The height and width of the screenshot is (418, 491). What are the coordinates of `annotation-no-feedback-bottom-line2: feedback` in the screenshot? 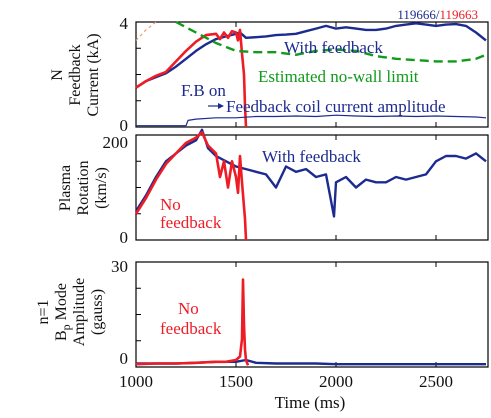 It's located at (191, 328).